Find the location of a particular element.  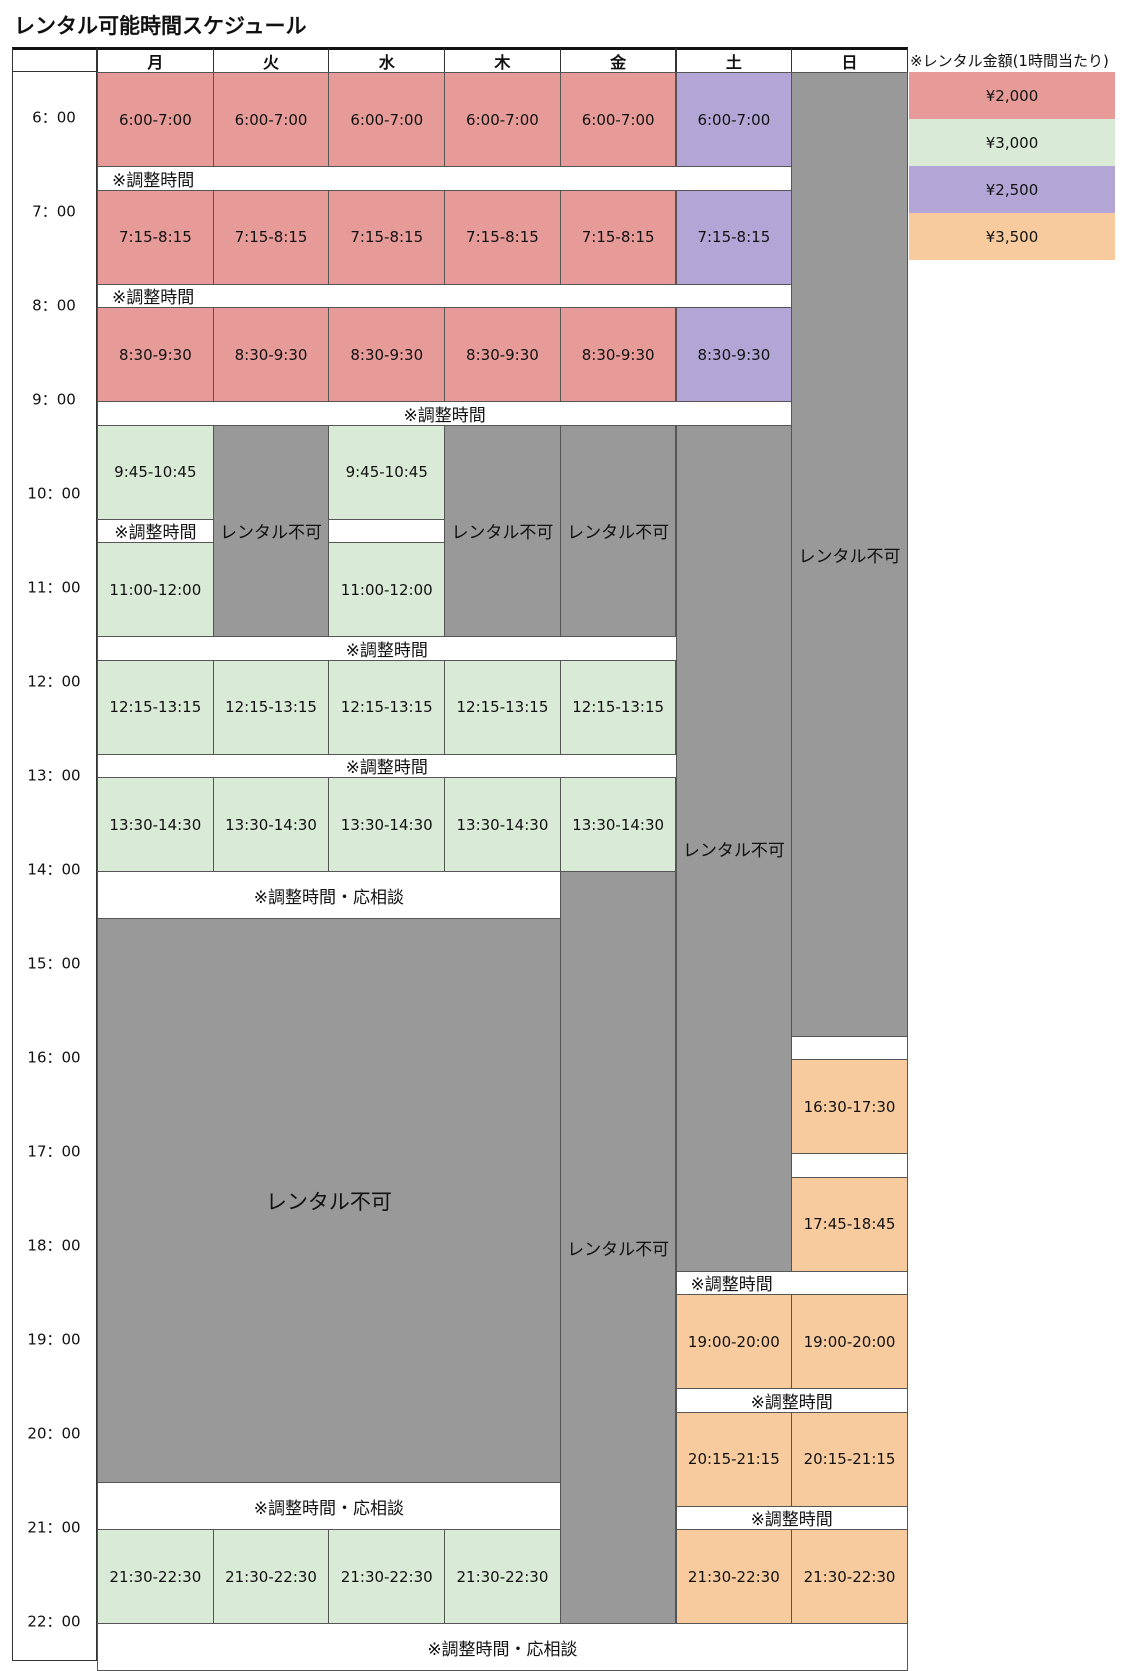

day-header: 木 is located at coordinates (502, 60).